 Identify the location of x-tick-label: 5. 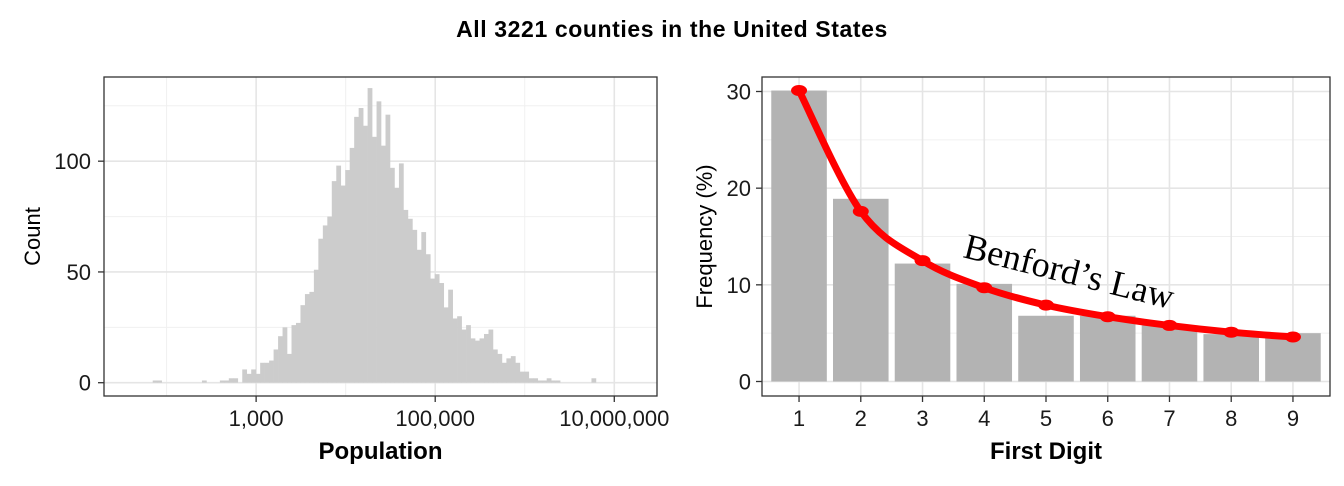
(1046, 418).